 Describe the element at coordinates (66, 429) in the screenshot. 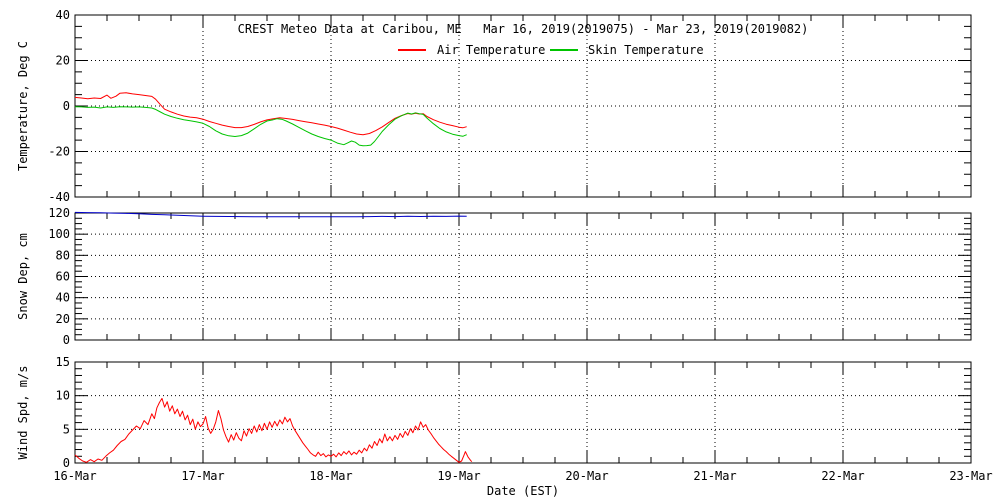

I see `y-tick-label: 5` at that location.